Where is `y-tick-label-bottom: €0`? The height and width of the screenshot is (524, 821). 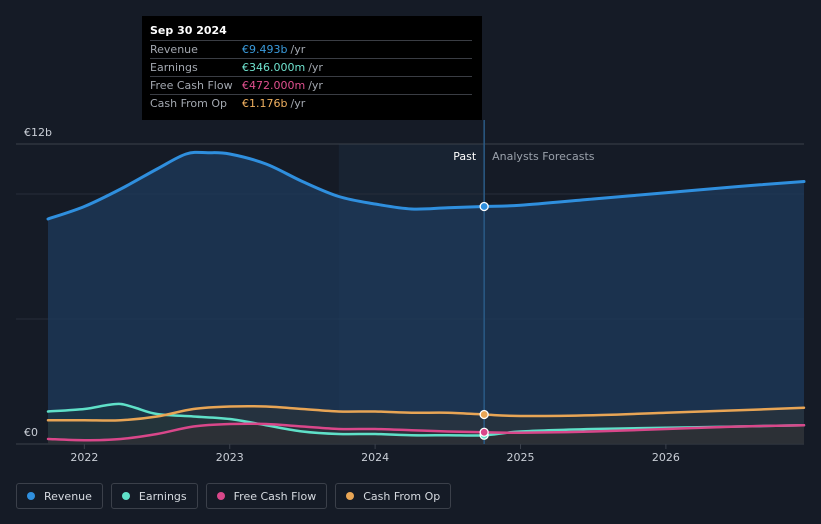 y-tick-label-bottom: €0 is located at coordinates (31, 432).